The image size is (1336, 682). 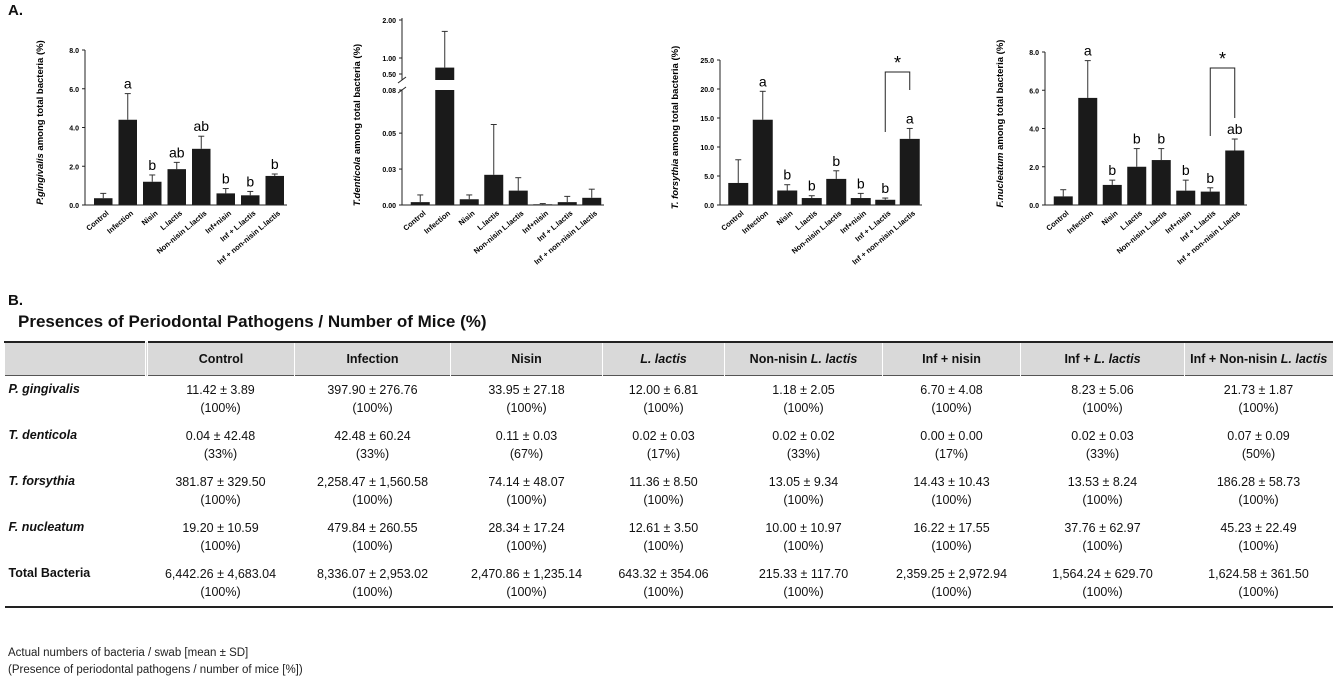 I want to click on cell-value: 215.33 ± 117.70, so click(x=803, y=574).